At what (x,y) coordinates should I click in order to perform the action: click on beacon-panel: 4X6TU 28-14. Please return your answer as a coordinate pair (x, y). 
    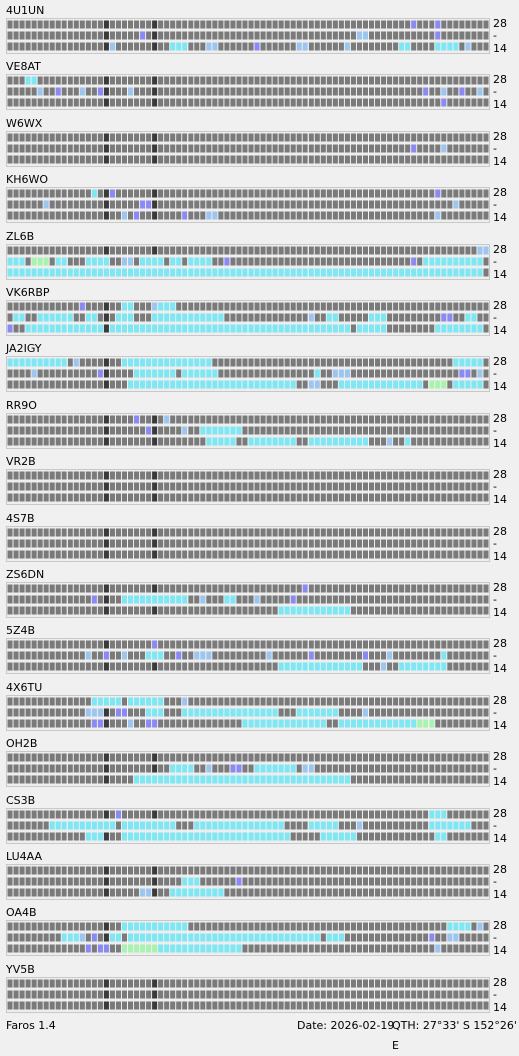
    Looking at the image, I should click on (259, 707).